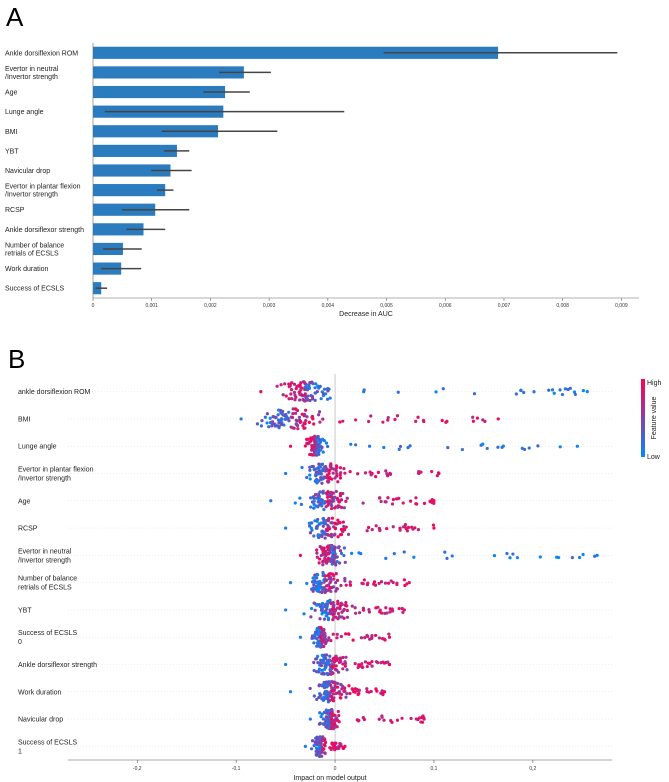 The image size is (669, 782). What do you see at coordinates (20, 751) in the screenshot?
I see `feature-label-b-line: 1` at bounding box center [20, 751].